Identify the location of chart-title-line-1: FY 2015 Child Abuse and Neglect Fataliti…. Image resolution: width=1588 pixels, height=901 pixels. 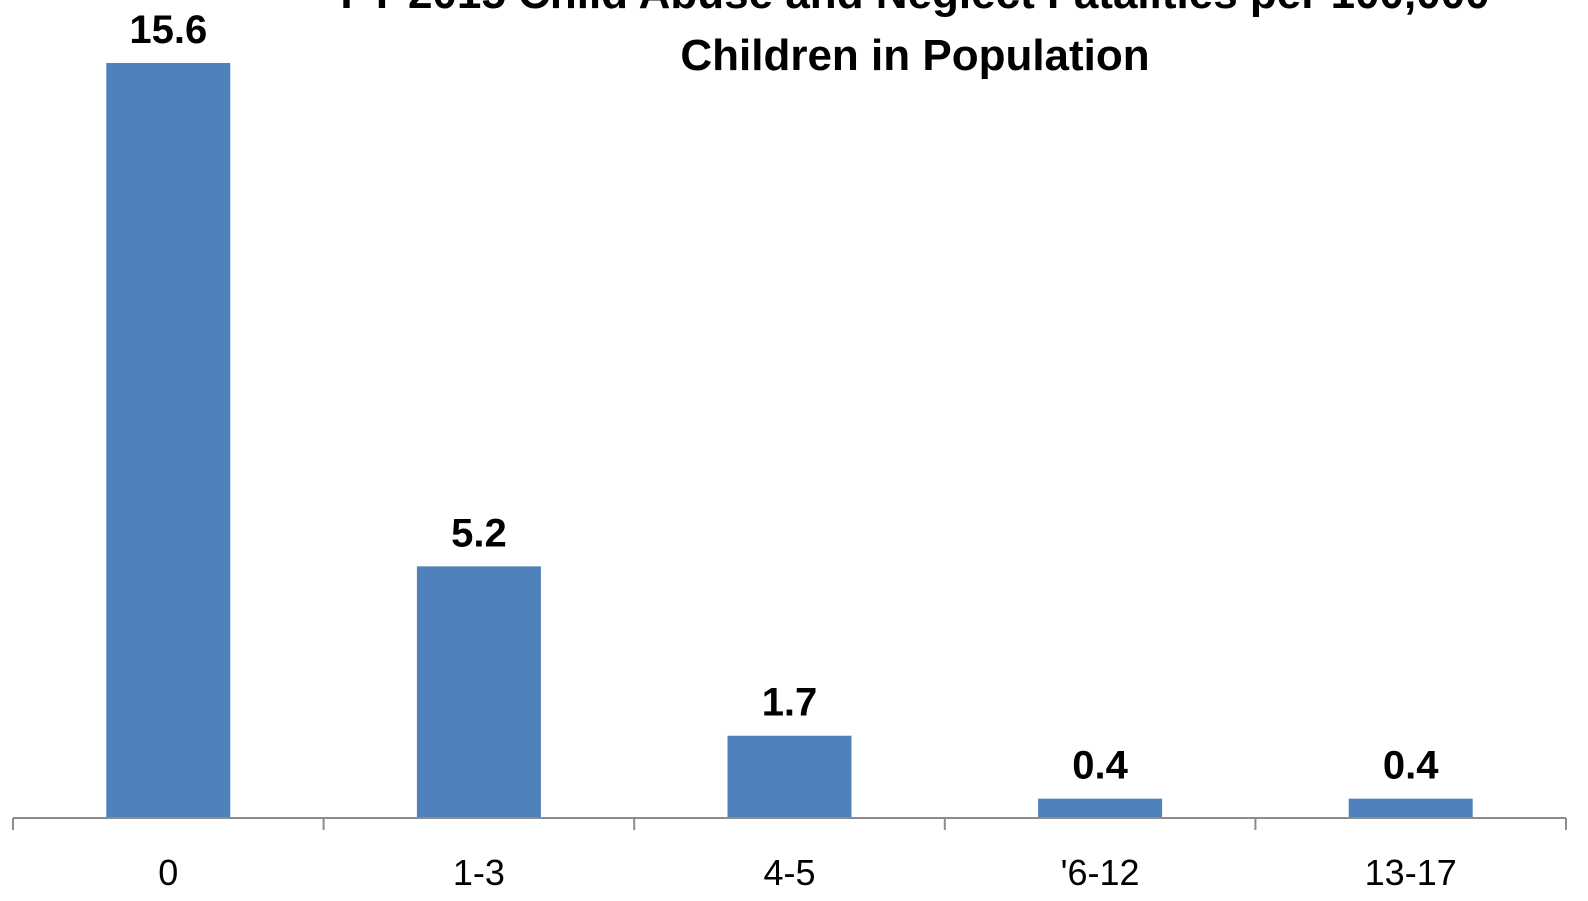
(914, 9).